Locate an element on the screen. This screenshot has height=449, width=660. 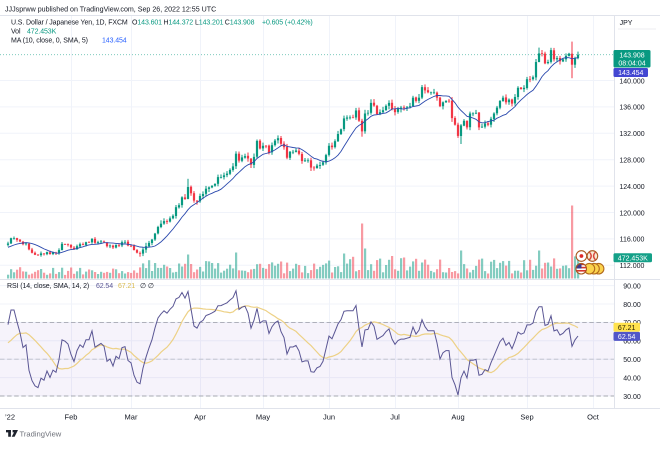
svg-text: L143.201 is located at coordinates (209, 23).